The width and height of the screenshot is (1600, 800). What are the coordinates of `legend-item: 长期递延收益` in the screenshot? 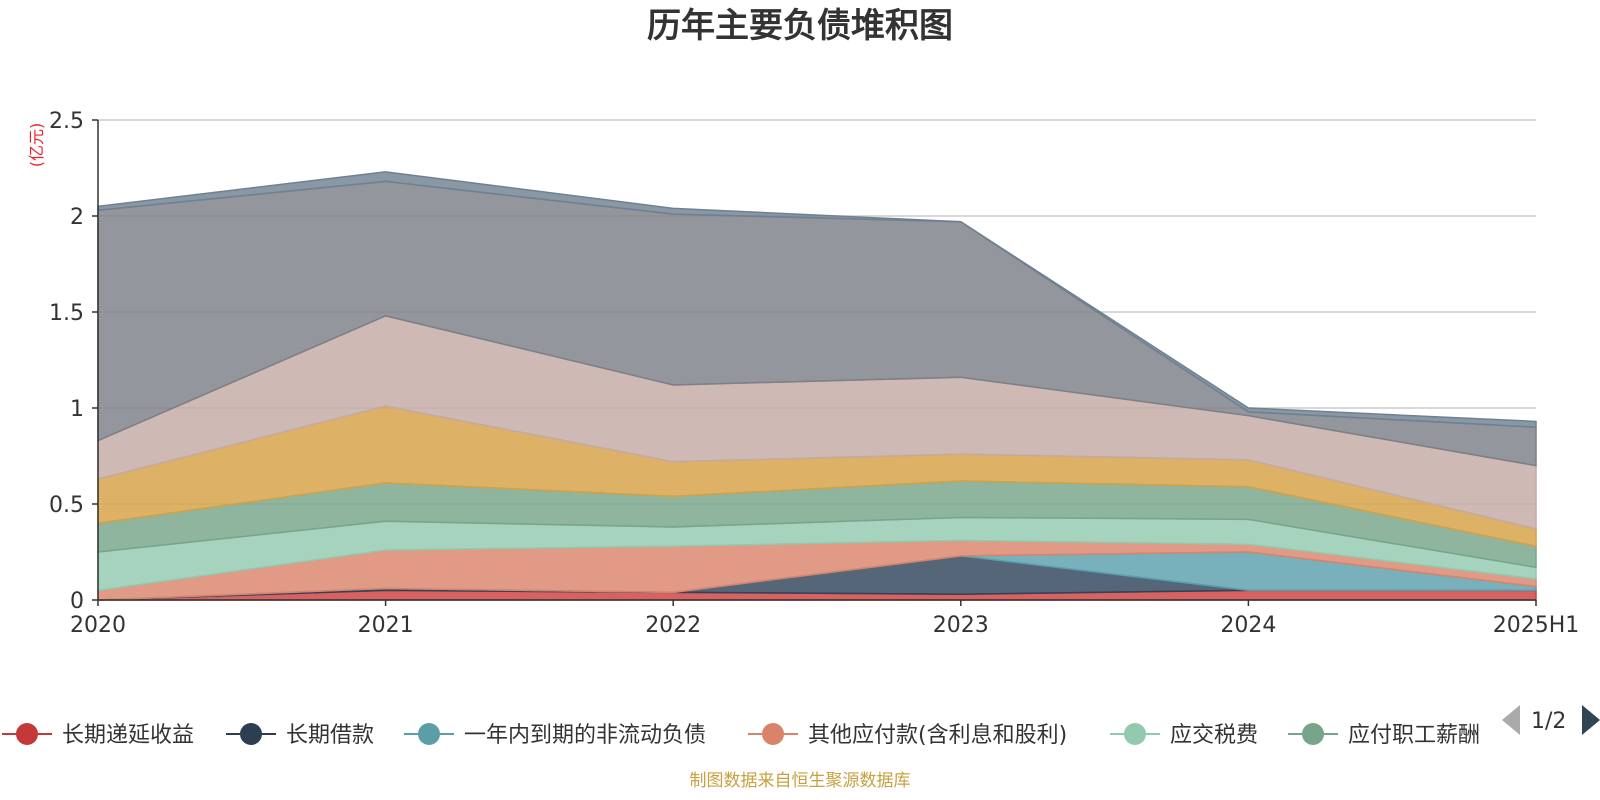 It's located at (98, 735).